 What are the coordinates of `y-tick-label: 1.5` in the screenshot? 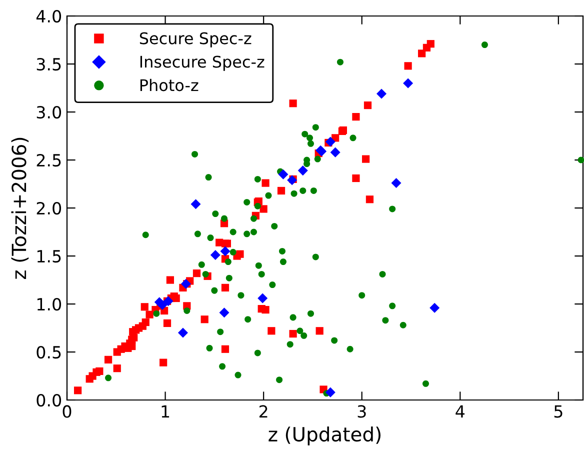 It's located at (49, 256).